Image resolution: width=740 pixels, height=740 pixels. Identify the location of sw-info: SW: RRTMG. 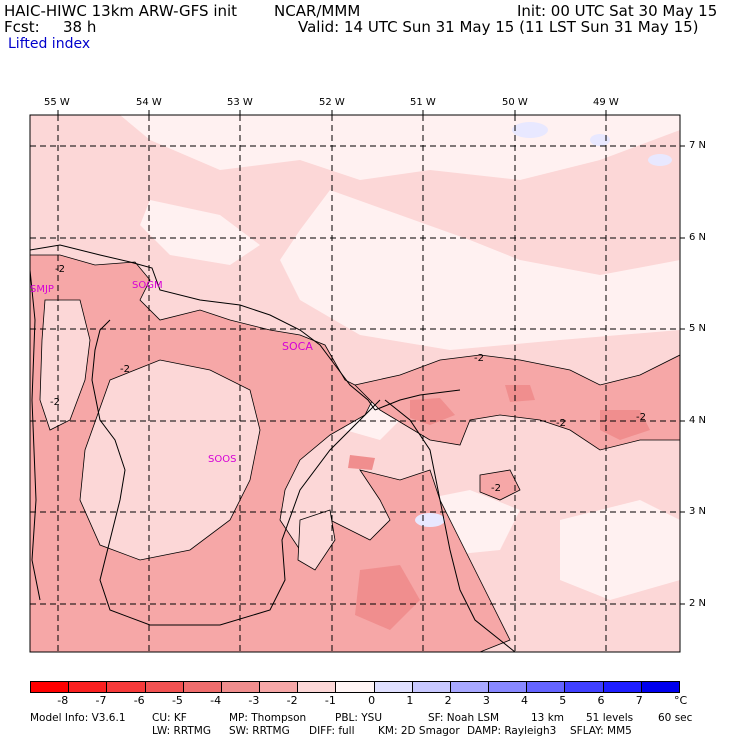
(259, 731).